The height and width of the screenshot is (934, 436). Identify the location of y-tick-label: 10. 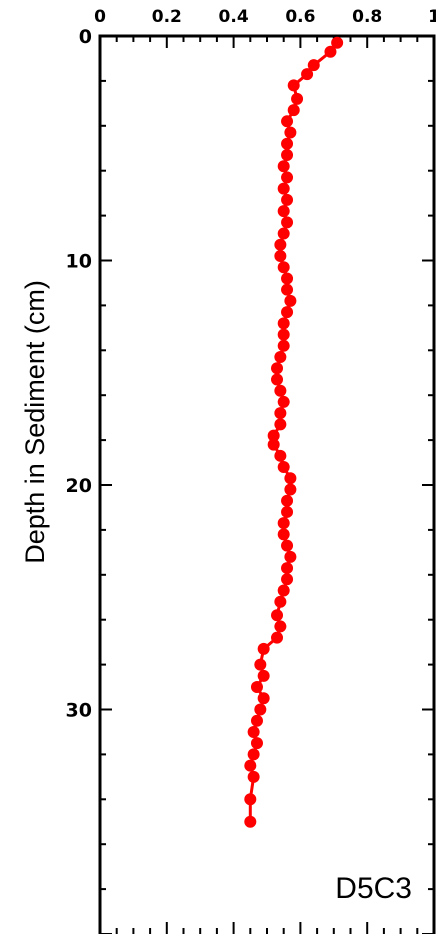
(79, 262).